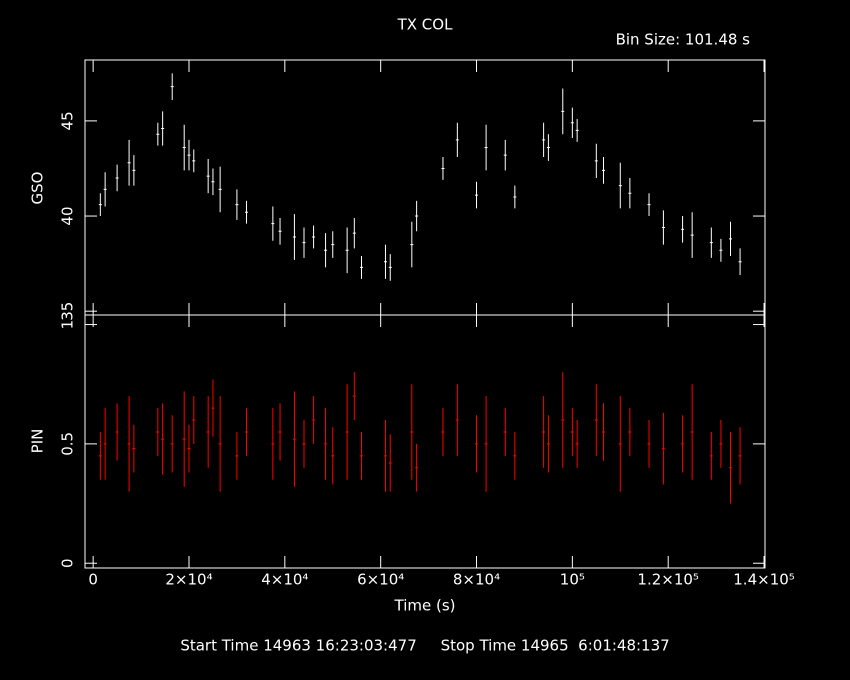  What do you see at coordinates (764, 580) in the screenshot?
I see `x-tick-label: 1.4×10⁵` at bounding box center [764, 580].